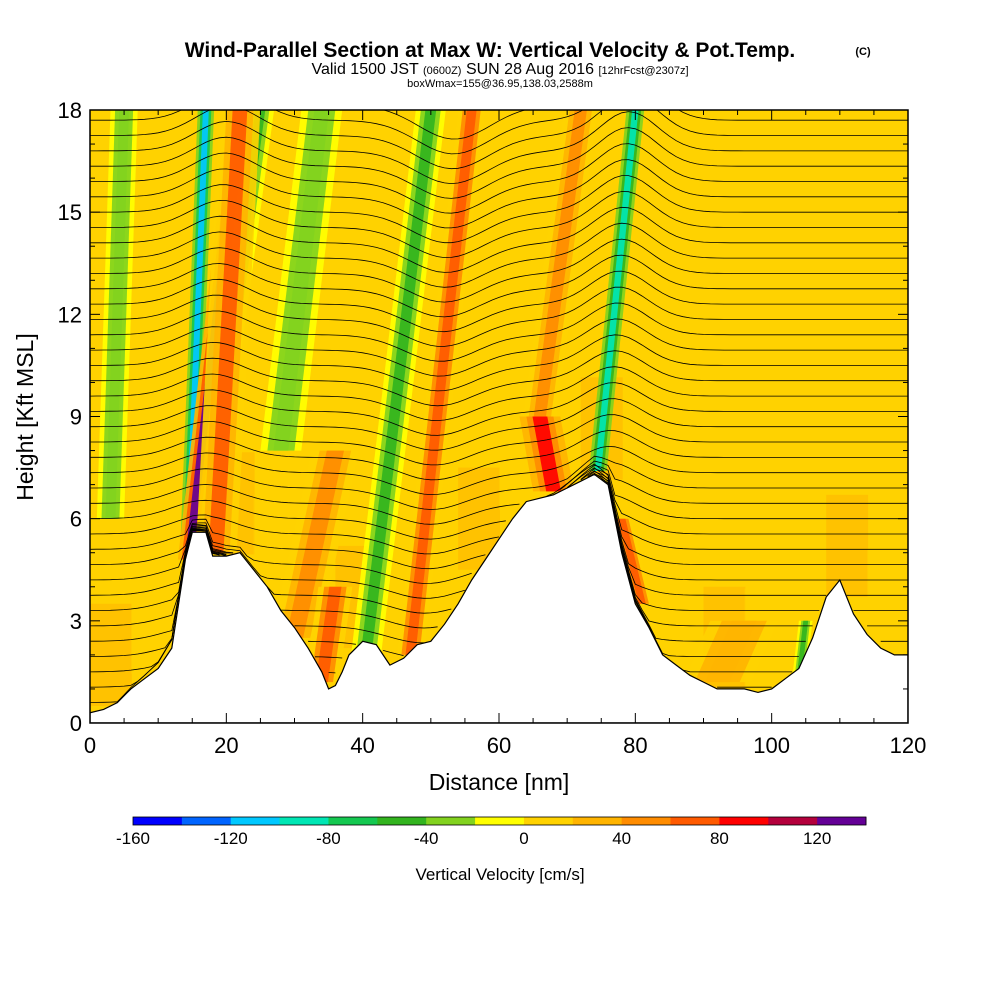  I want to click on colorbar-frame, so click(499, 821).